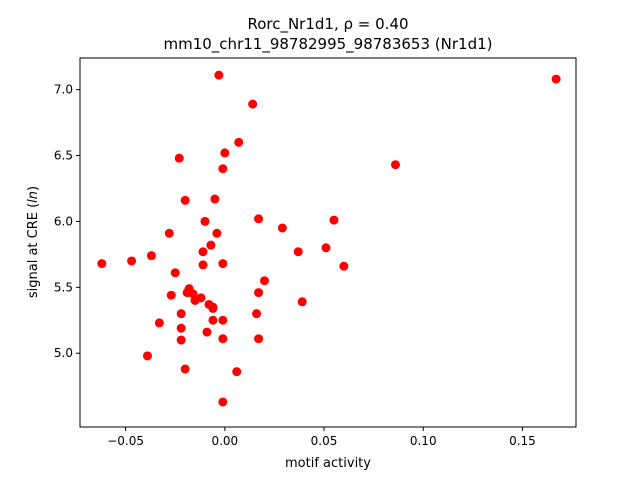  I want to click on y-axis-label-math: ln, so click(33, 197).